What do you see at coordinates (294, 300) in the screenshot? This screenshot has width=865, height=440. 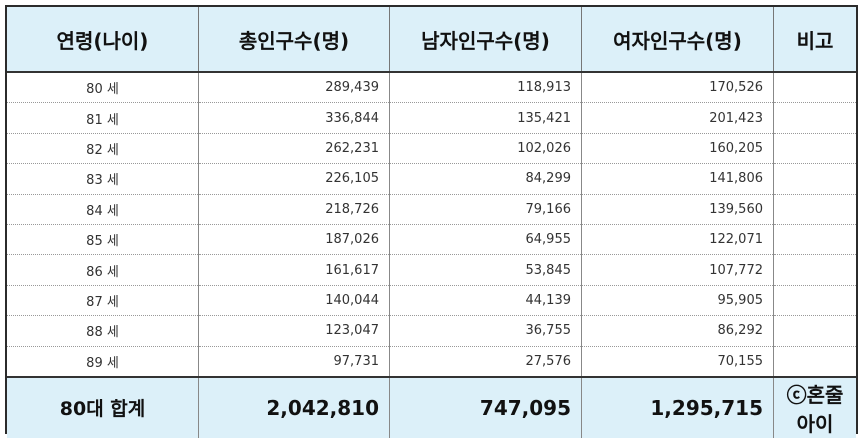 I see `cell-total: 140,044` at bounding box center [294, 300].